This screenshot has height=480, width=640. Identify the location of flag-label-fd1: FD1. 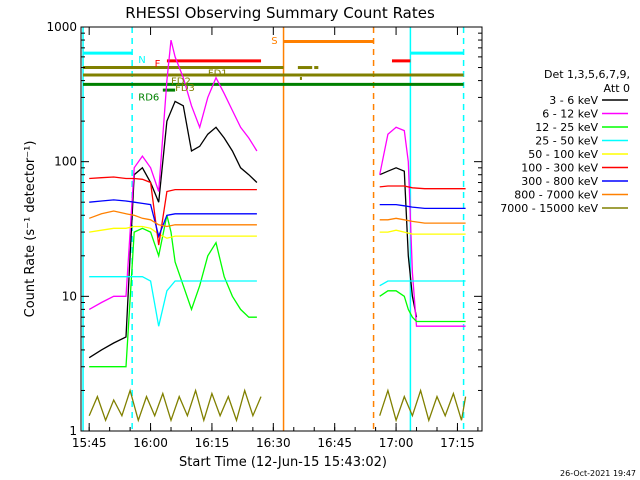
(218, 73).